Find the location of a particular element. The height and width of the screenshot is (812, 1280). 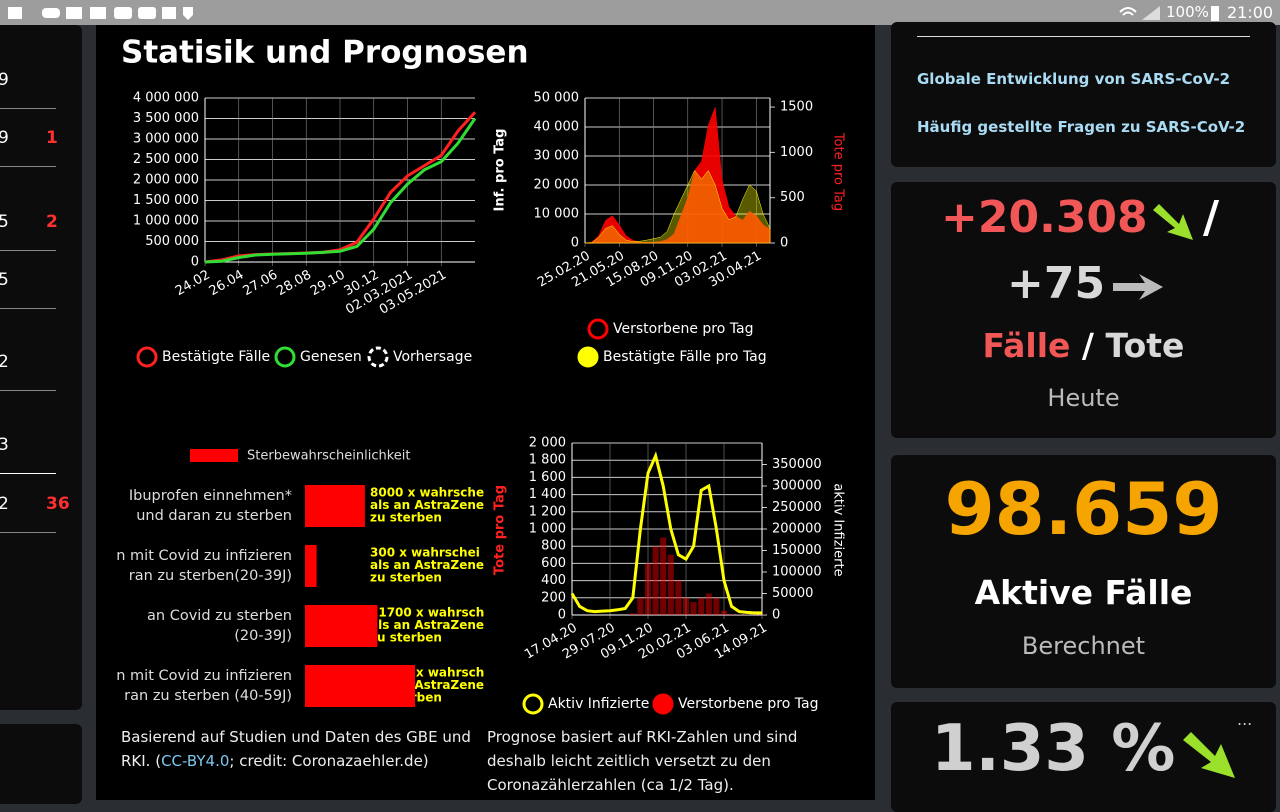

area is located at coordinates (677, 207).